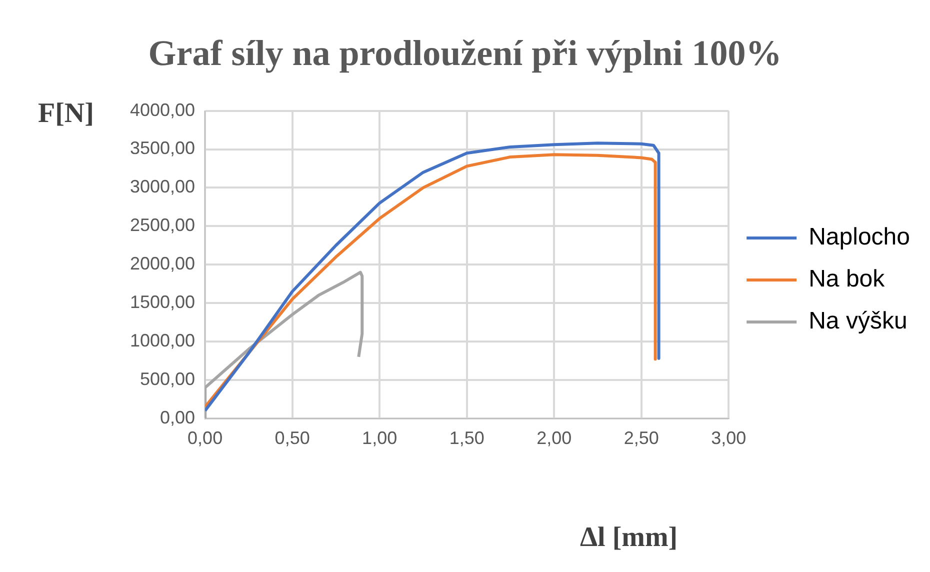 Image resolution: width=930 pixels, height=572 pixels. What do you see at coordinates (205, 438) in the screenshot?
I see `x-tick-label: 0,00` at bounding box center [205, 438].